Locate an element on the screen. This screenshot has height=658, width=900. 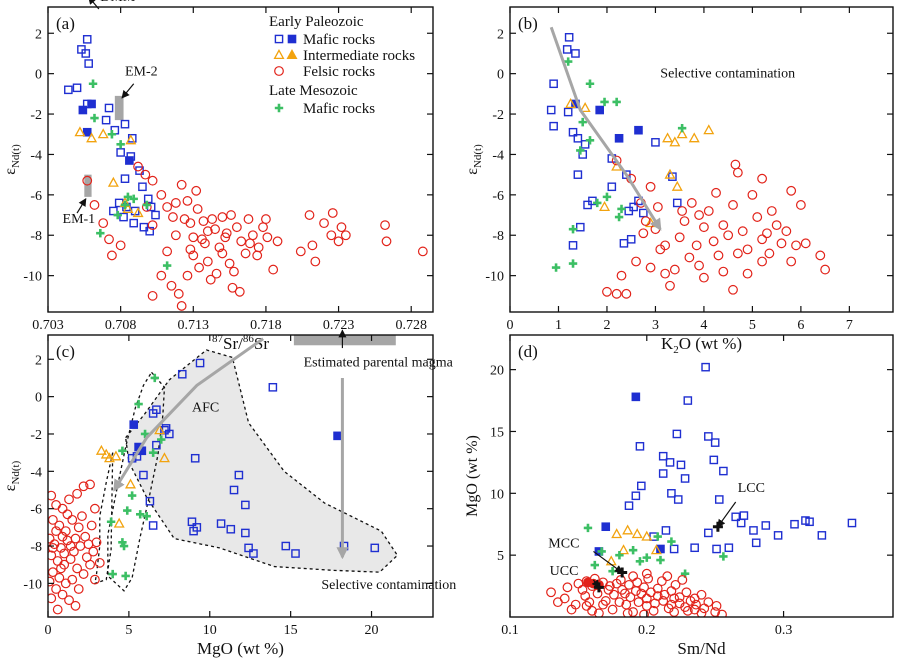
series-early_intermediate is located at coordinates (132, 476).